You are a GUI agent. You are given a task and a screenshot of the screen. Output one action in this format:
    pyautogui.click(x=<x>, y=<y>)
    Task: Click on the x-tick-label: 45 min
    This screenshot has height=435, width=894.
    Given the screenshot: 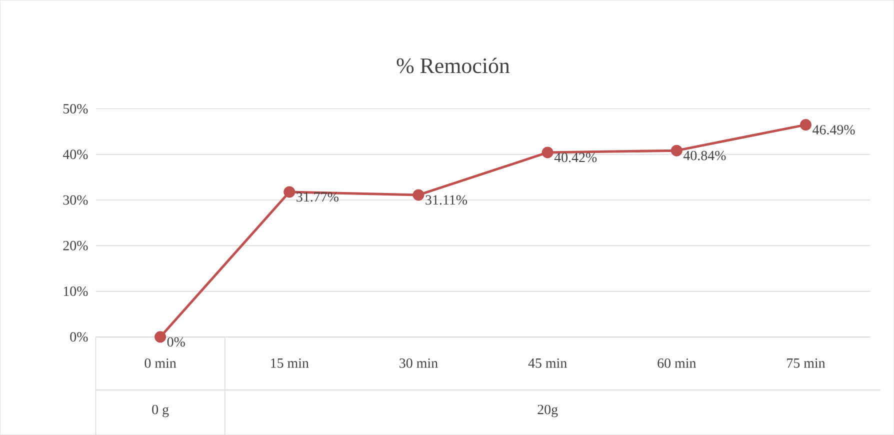 What is the action you would take?
    pyautogui.click(x=547, y=363)
    